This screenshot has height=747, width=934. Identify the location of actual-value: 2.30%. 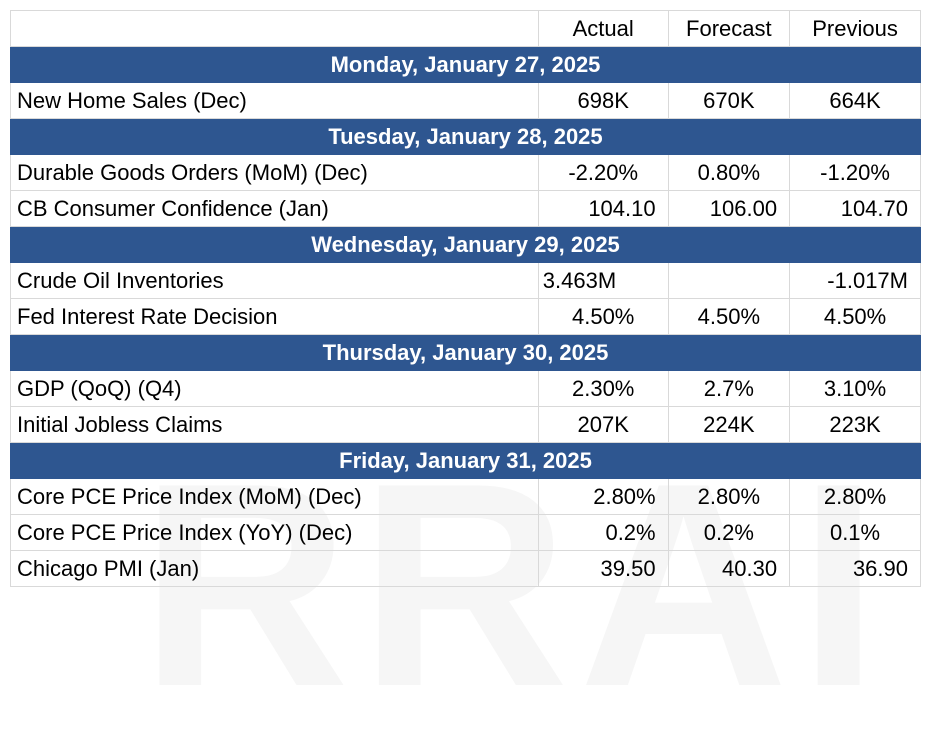
(603, 388).